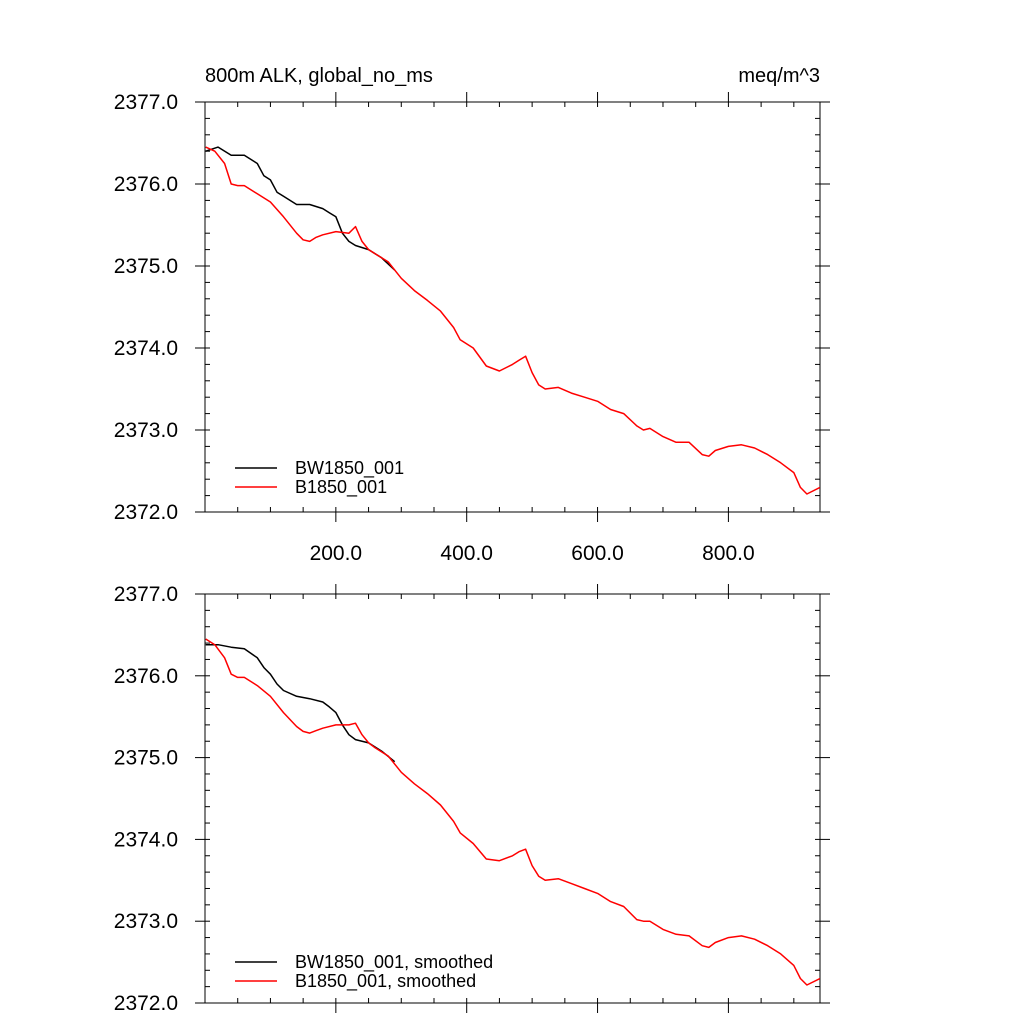 The height and width of the screenshot is (1029, 1024). What do you see at coordinates (349, 468) in the screenshot?
I see `legend-label: BW1850_001` at bounding box center [349, 468].